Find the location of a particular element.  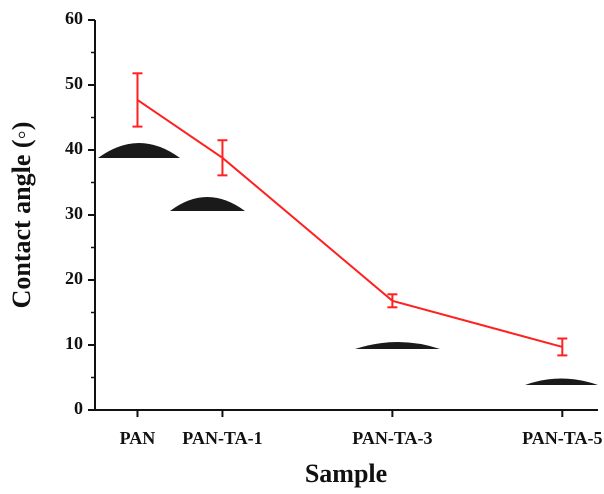

y-axis-title: Contact angle (◦) is located at coordinates (21, 215).